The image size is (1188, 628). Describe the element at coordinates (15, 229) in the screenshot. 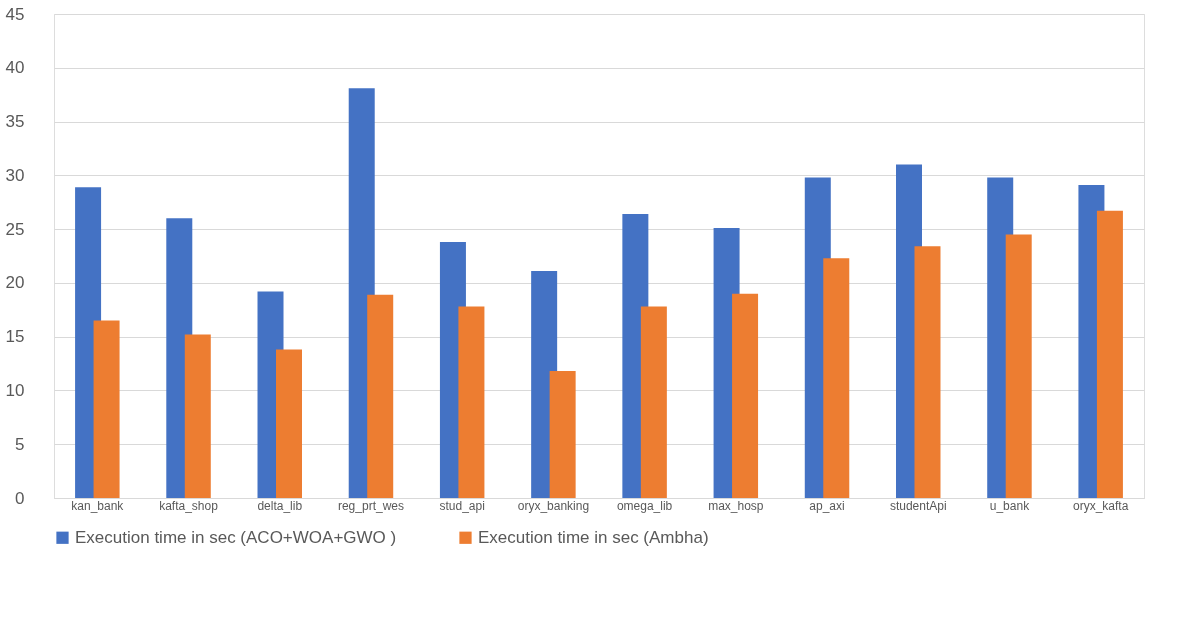

I see `y-tick-label: 25` at that location.